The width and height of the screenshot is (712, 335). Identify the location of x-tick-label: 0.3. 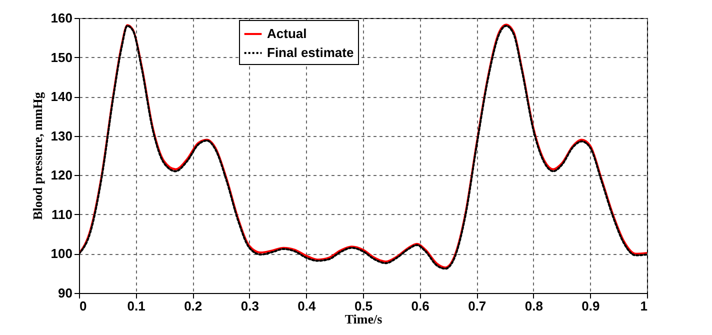
(249, 306).